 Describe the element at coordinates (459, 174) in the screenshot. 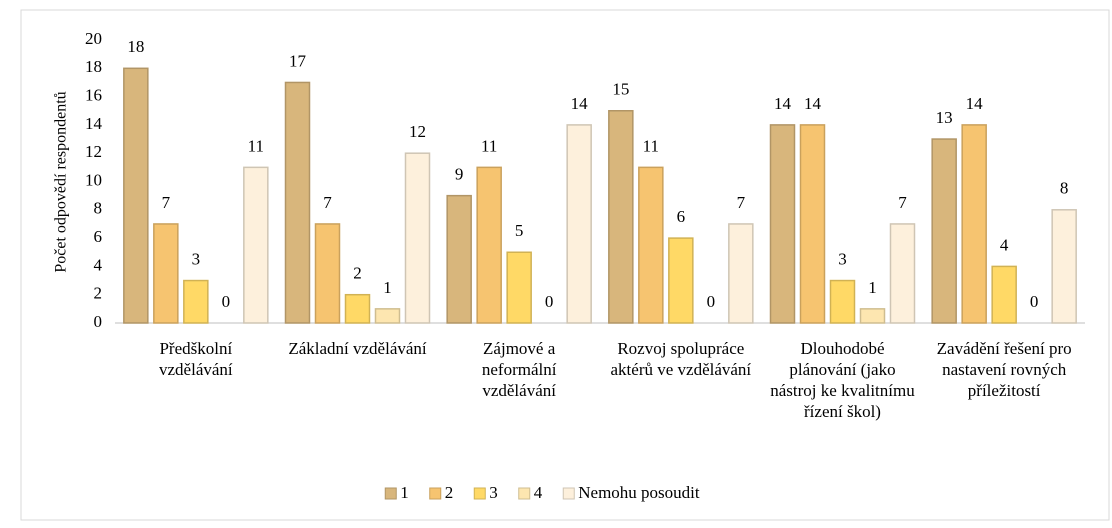

I see `data-label: 9` at that location.